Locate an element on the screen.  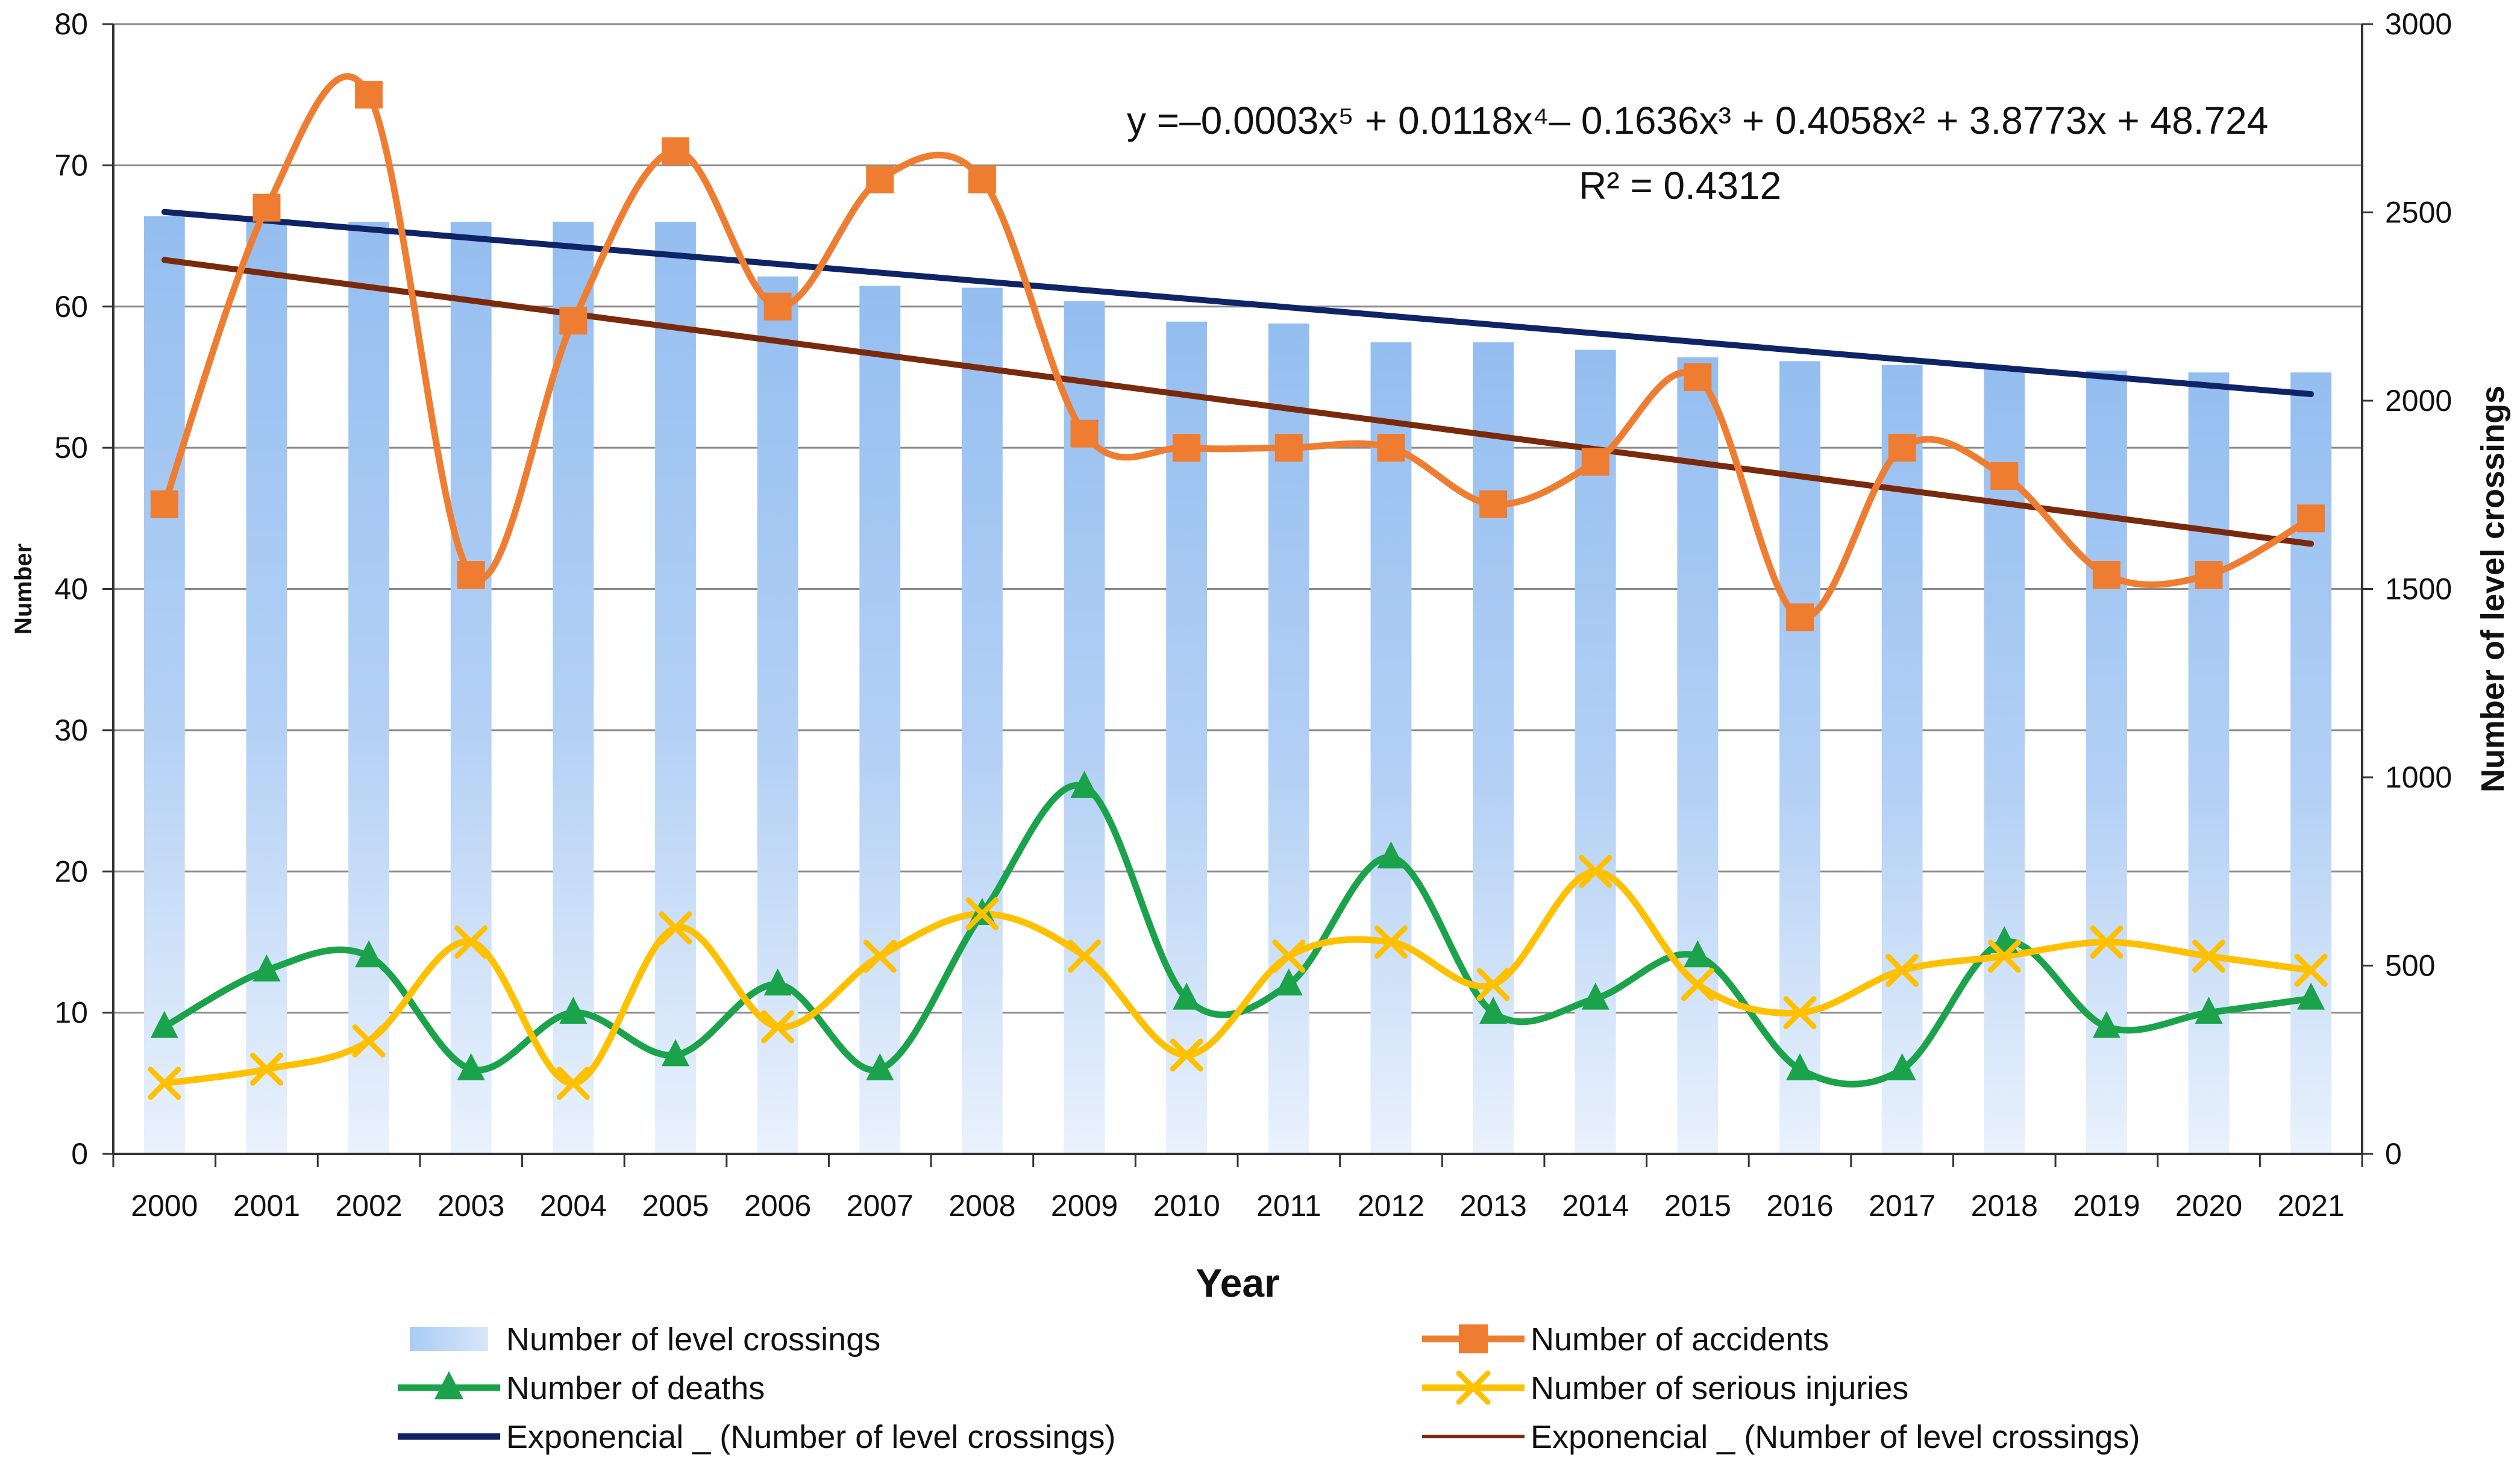
x-tick-label: 2010 is located at coordinates (1186, 1206).